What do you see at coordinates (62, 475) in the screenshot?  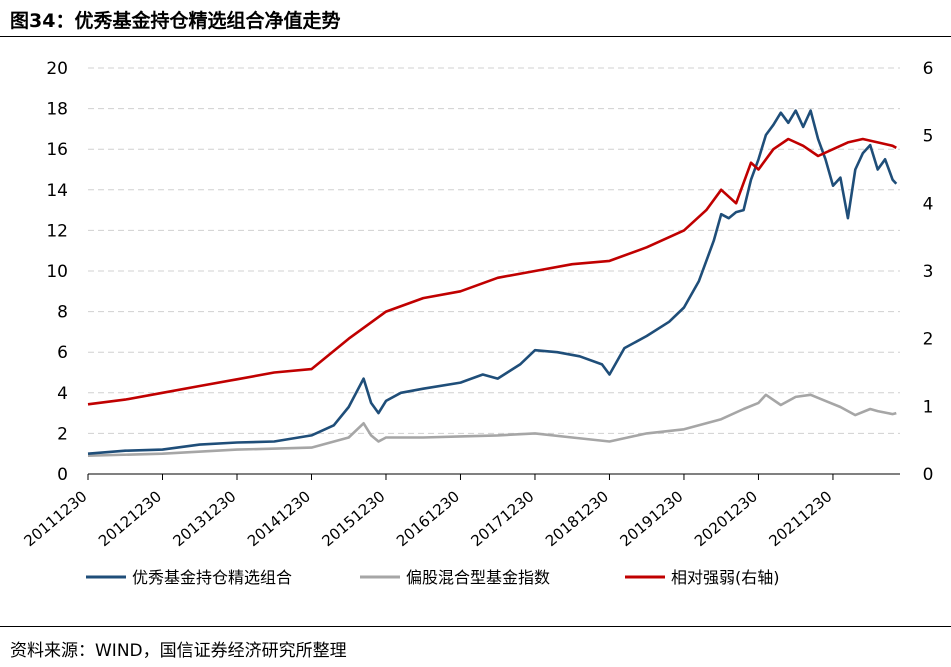 I see `left-tick-label: 0` at bounding box center [62, 475].